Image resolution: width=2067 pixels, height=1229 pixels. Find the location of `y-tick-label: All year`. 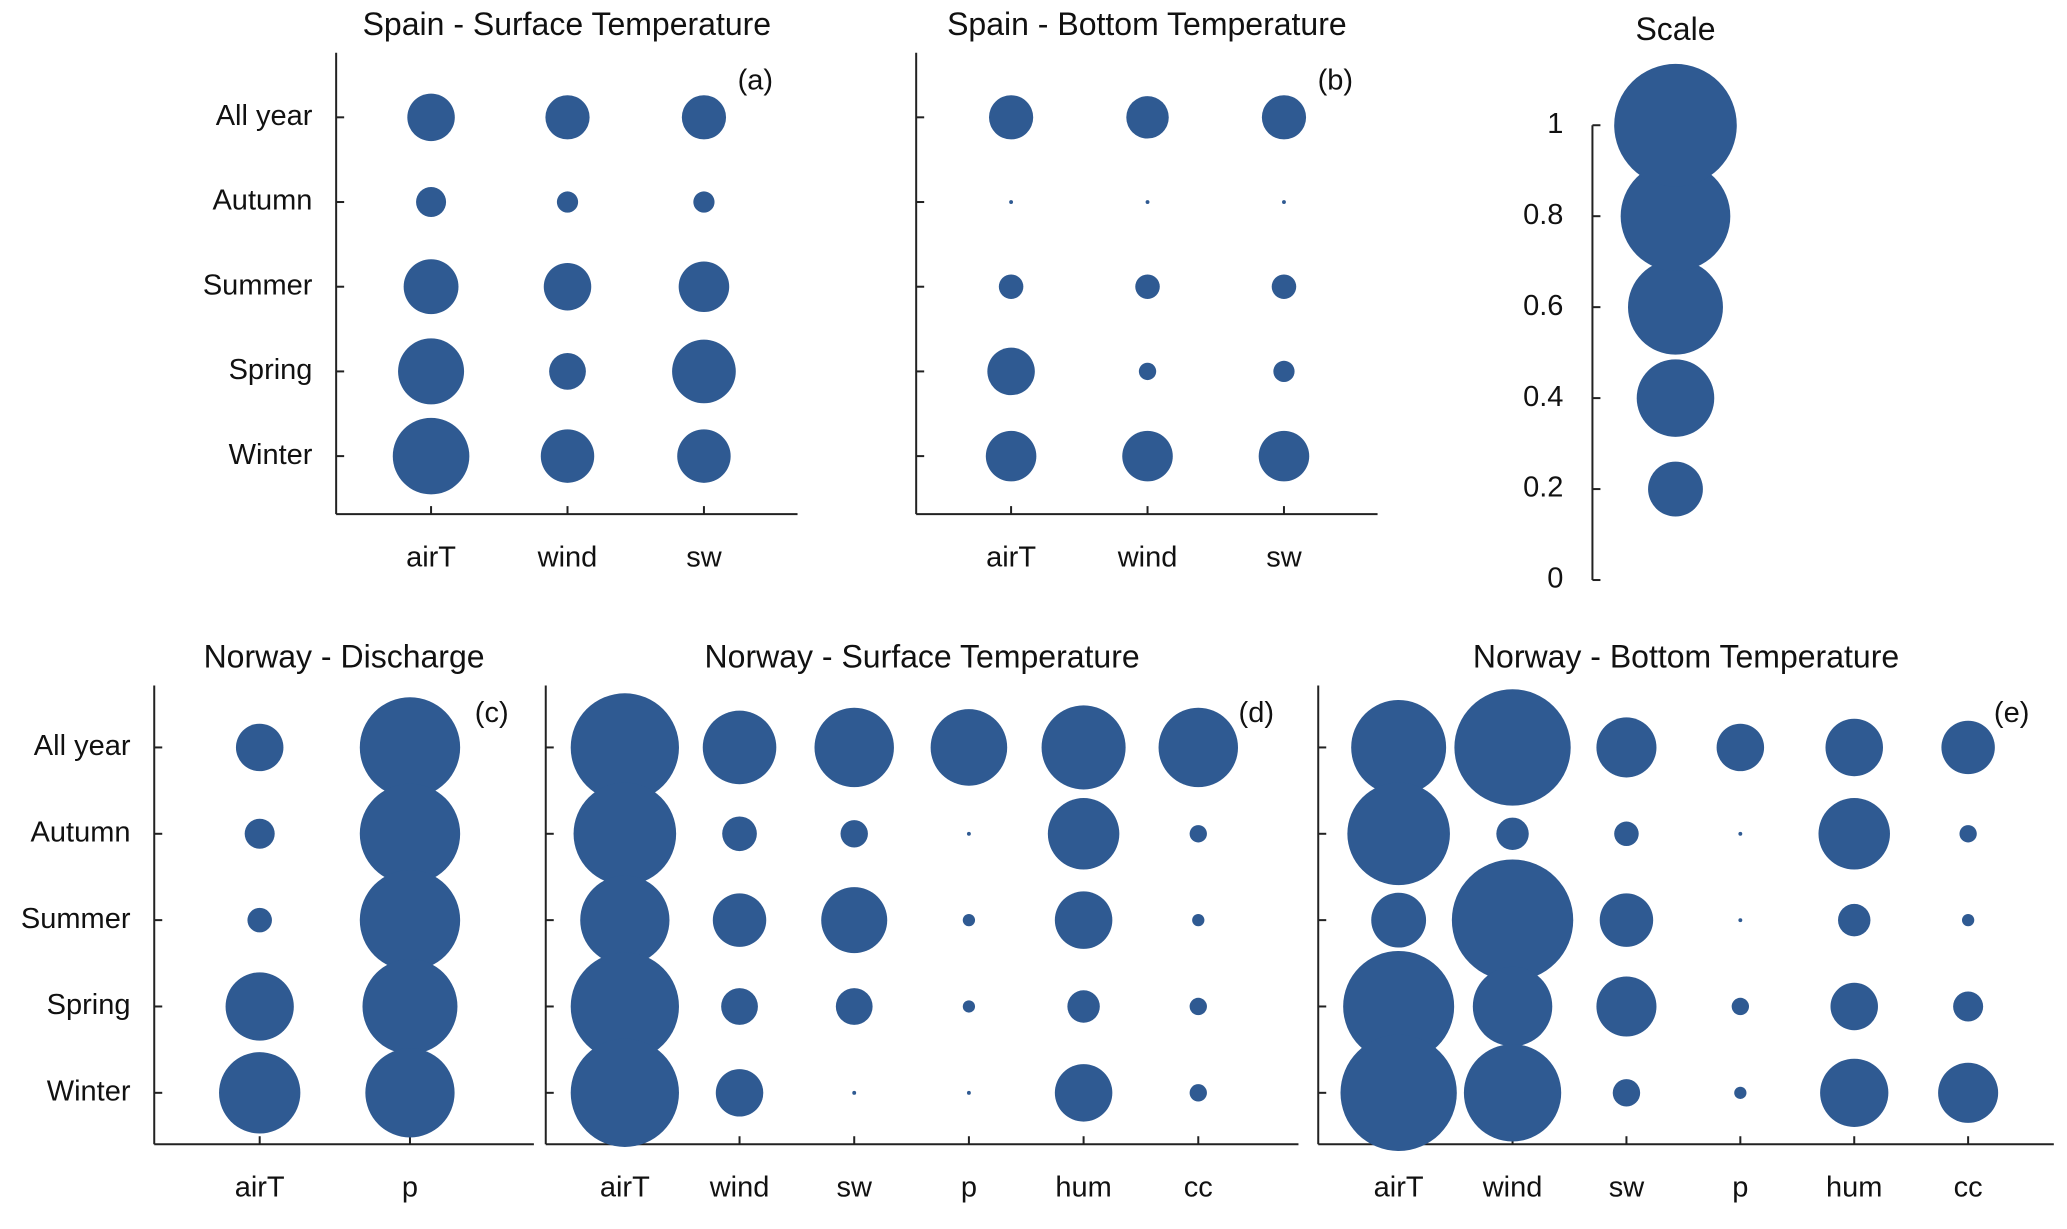

y-tick-label: All year is located at coordinates (264, 116).